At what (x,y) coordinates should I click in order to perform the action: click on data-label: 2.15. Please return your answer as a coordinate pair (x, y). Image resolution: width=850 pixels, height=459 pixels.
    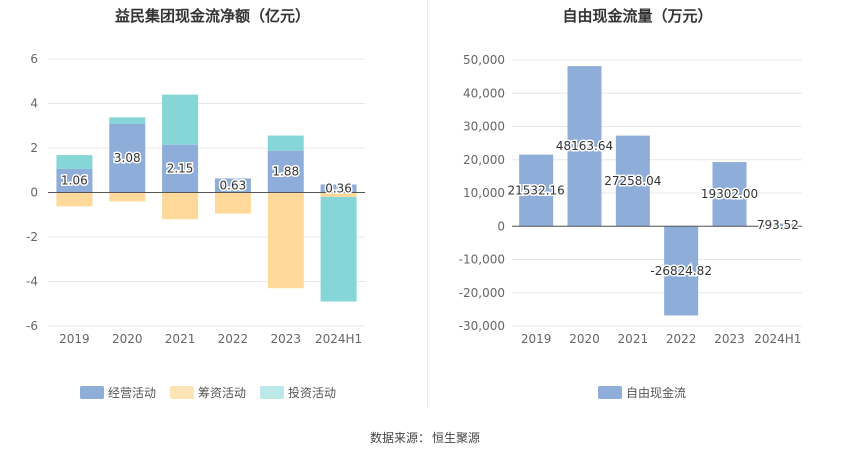
    Looking at the image, I should click on (180, 169).